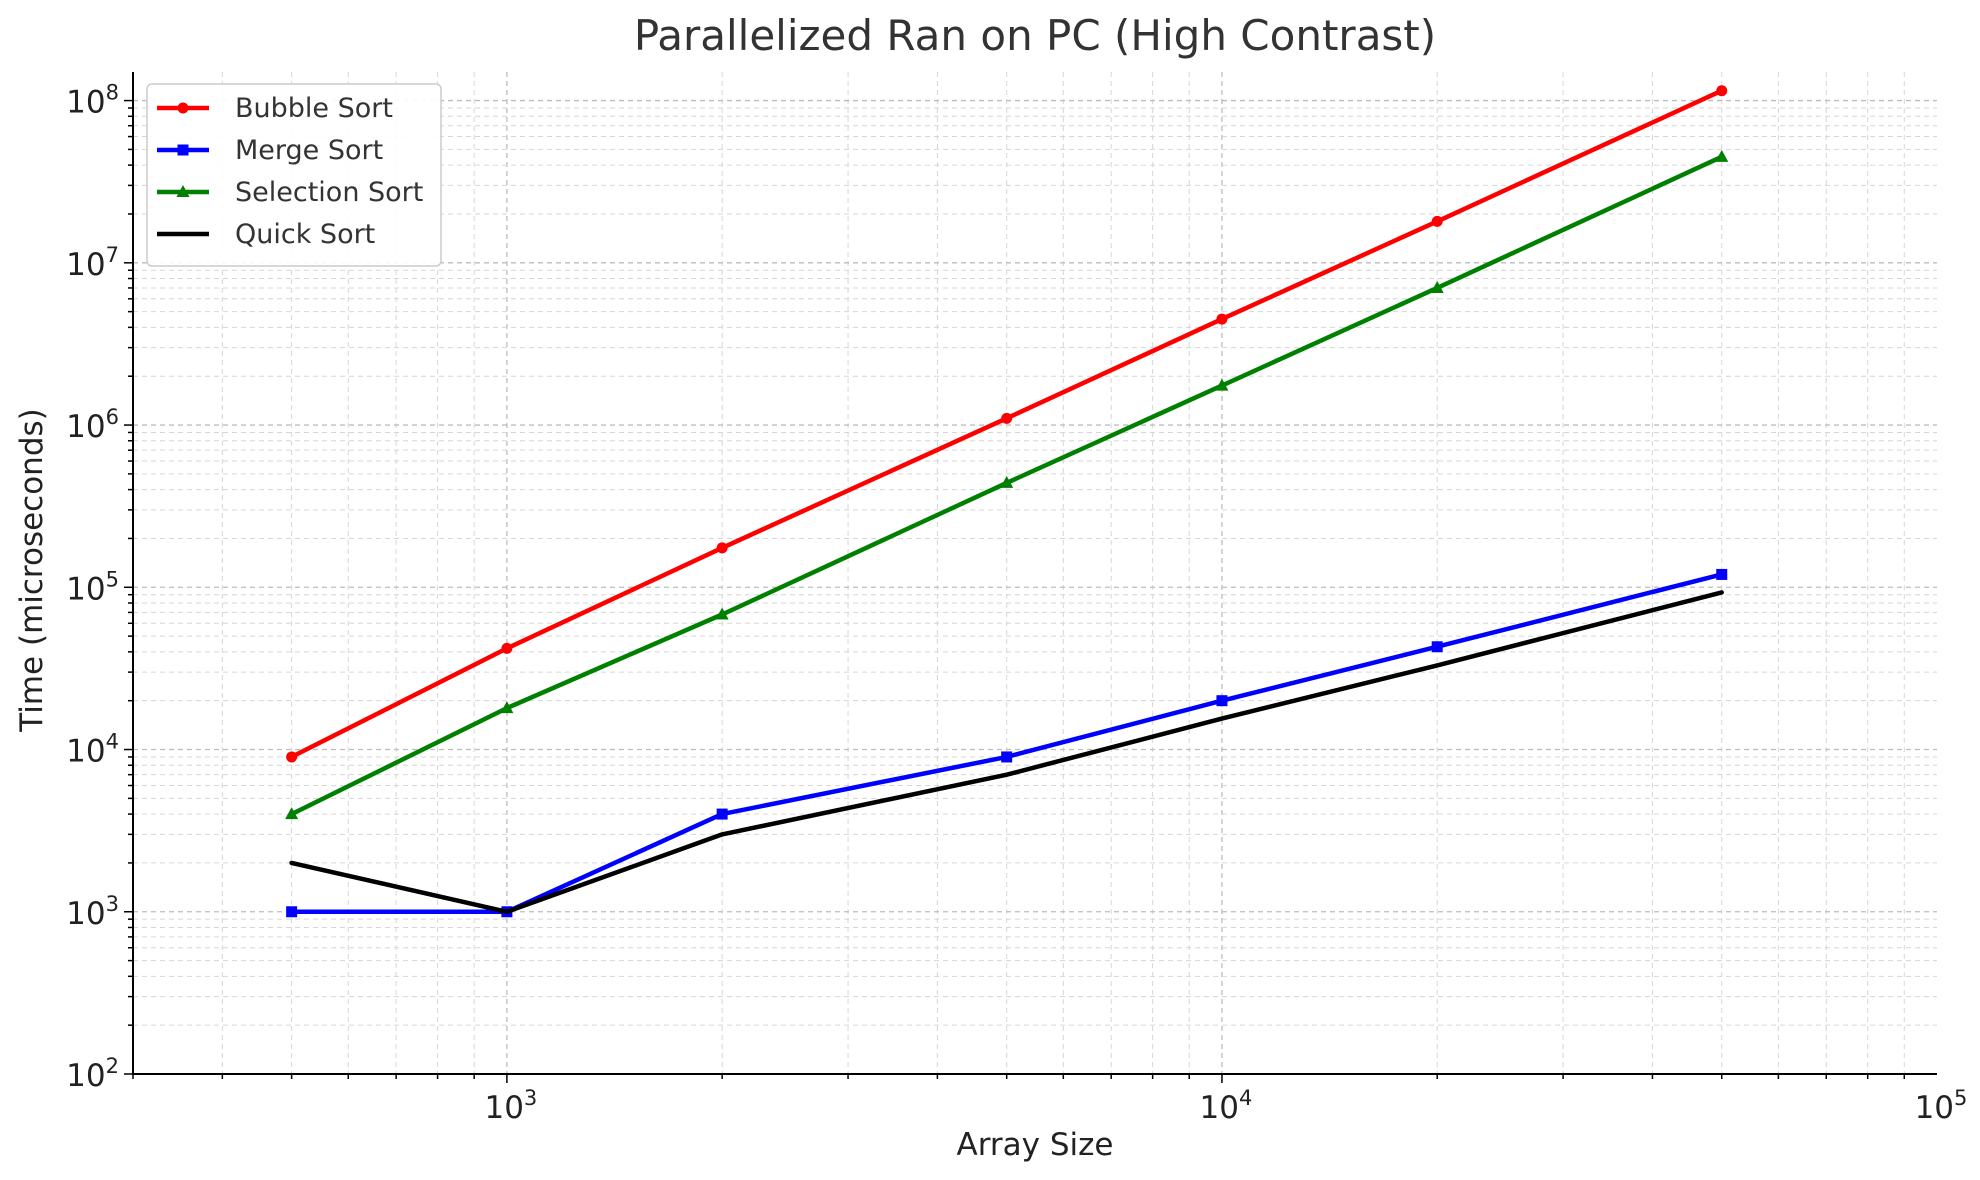 The image size is (1980, 1180). What do you see at coordinates (309, 150) in the screenshot?
I see `legend-label: Merge Sort` at bounding box center [309, 150].